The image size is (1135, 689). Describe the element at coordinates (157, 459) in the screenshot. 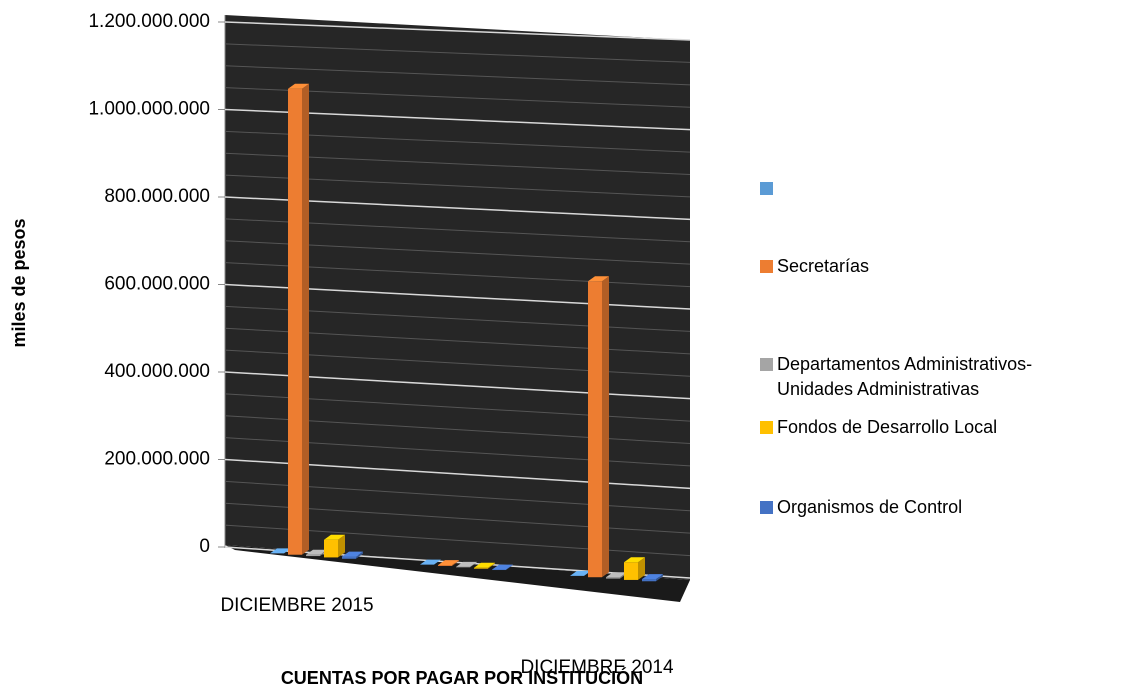

I see `y-tick-label: 200.000.000` at that location.